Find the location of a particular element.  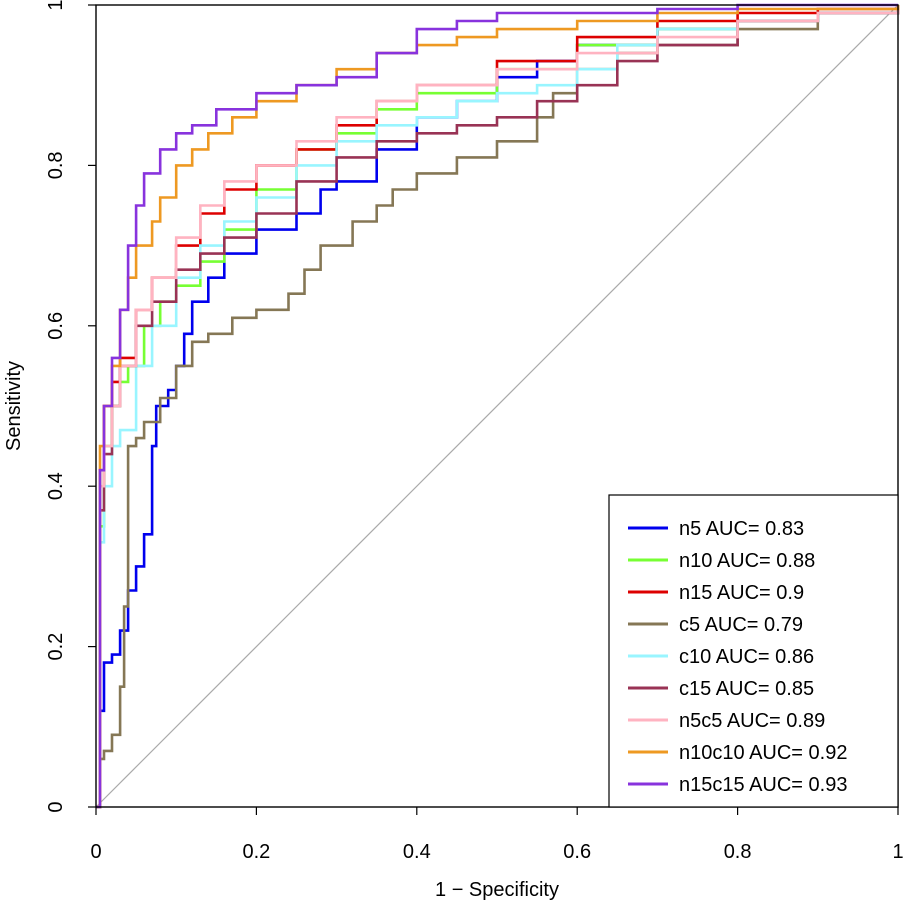

x-tick-label: 1 is located at coordinates (897, 852).